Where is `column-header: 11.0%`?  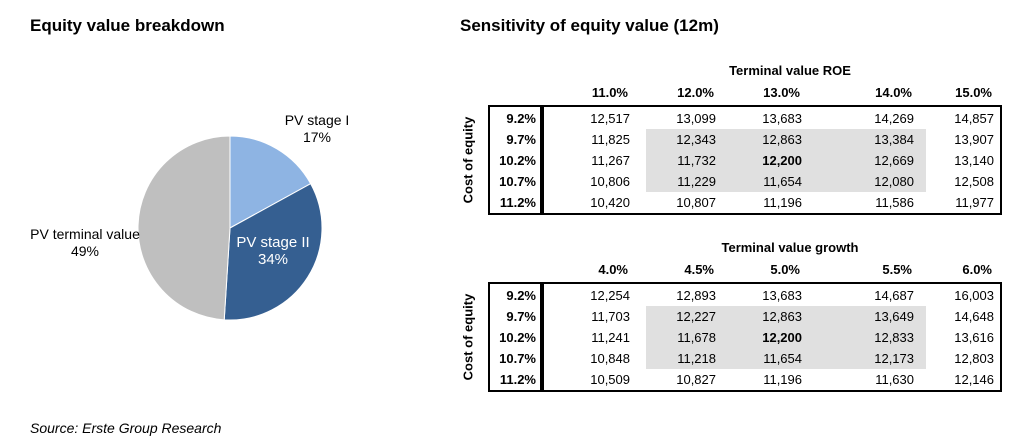
column-header: 11.0% is located at coordinates (609, 92).